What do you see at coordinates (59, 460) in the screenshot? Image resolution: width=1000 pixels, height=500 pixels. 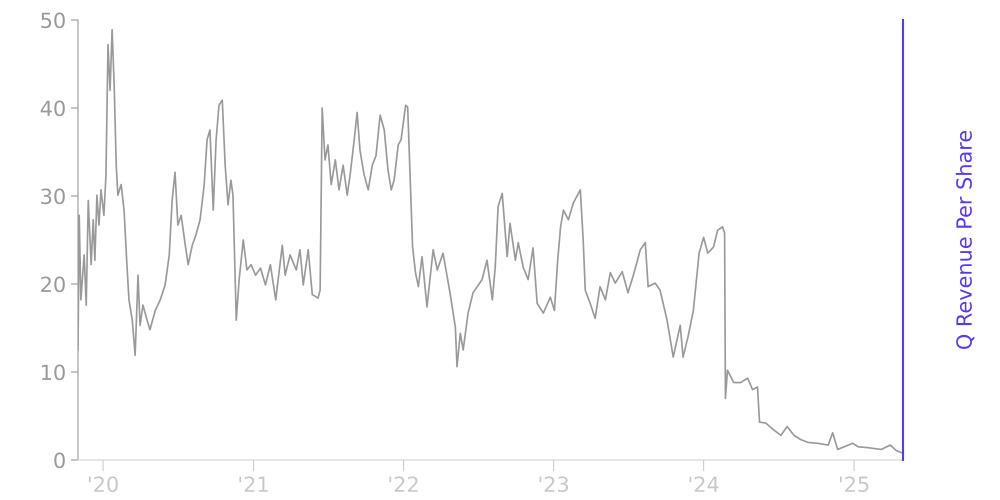 I see `y-tick-label: 0` at bounding box center [59, 460].